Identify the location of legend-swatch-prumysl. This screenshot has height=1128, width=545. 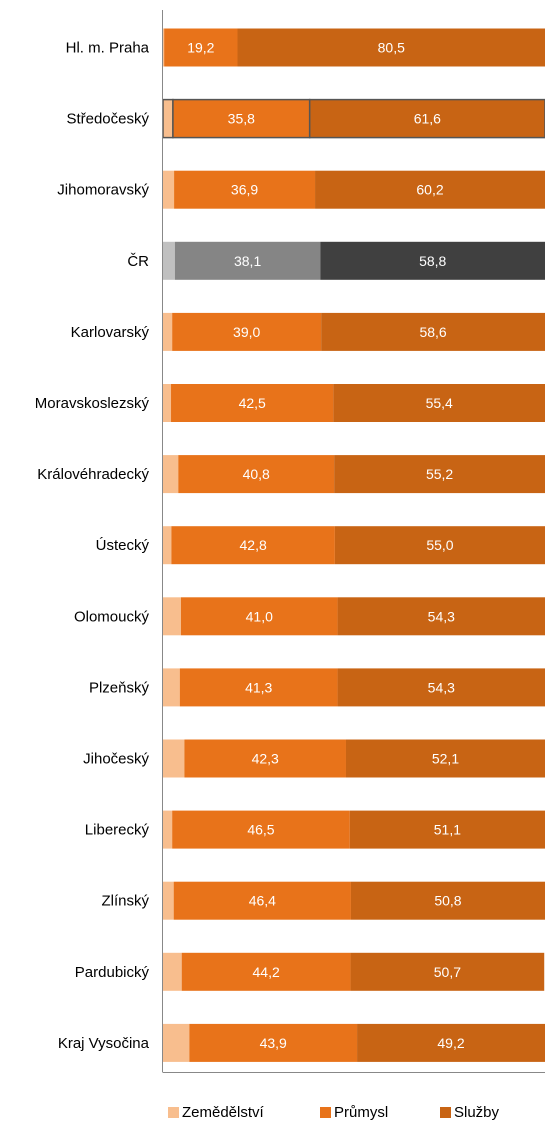
(325, 1112).